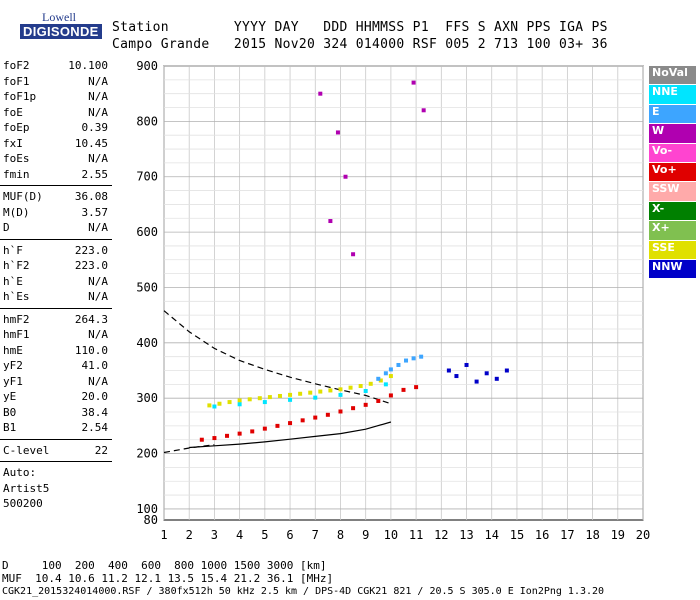 This screenshot has height=600, width=700. What do you see at coordinates (672, 269) in the screenshot?
I see `legend-item: NNW` at bounding box center [672, 269].